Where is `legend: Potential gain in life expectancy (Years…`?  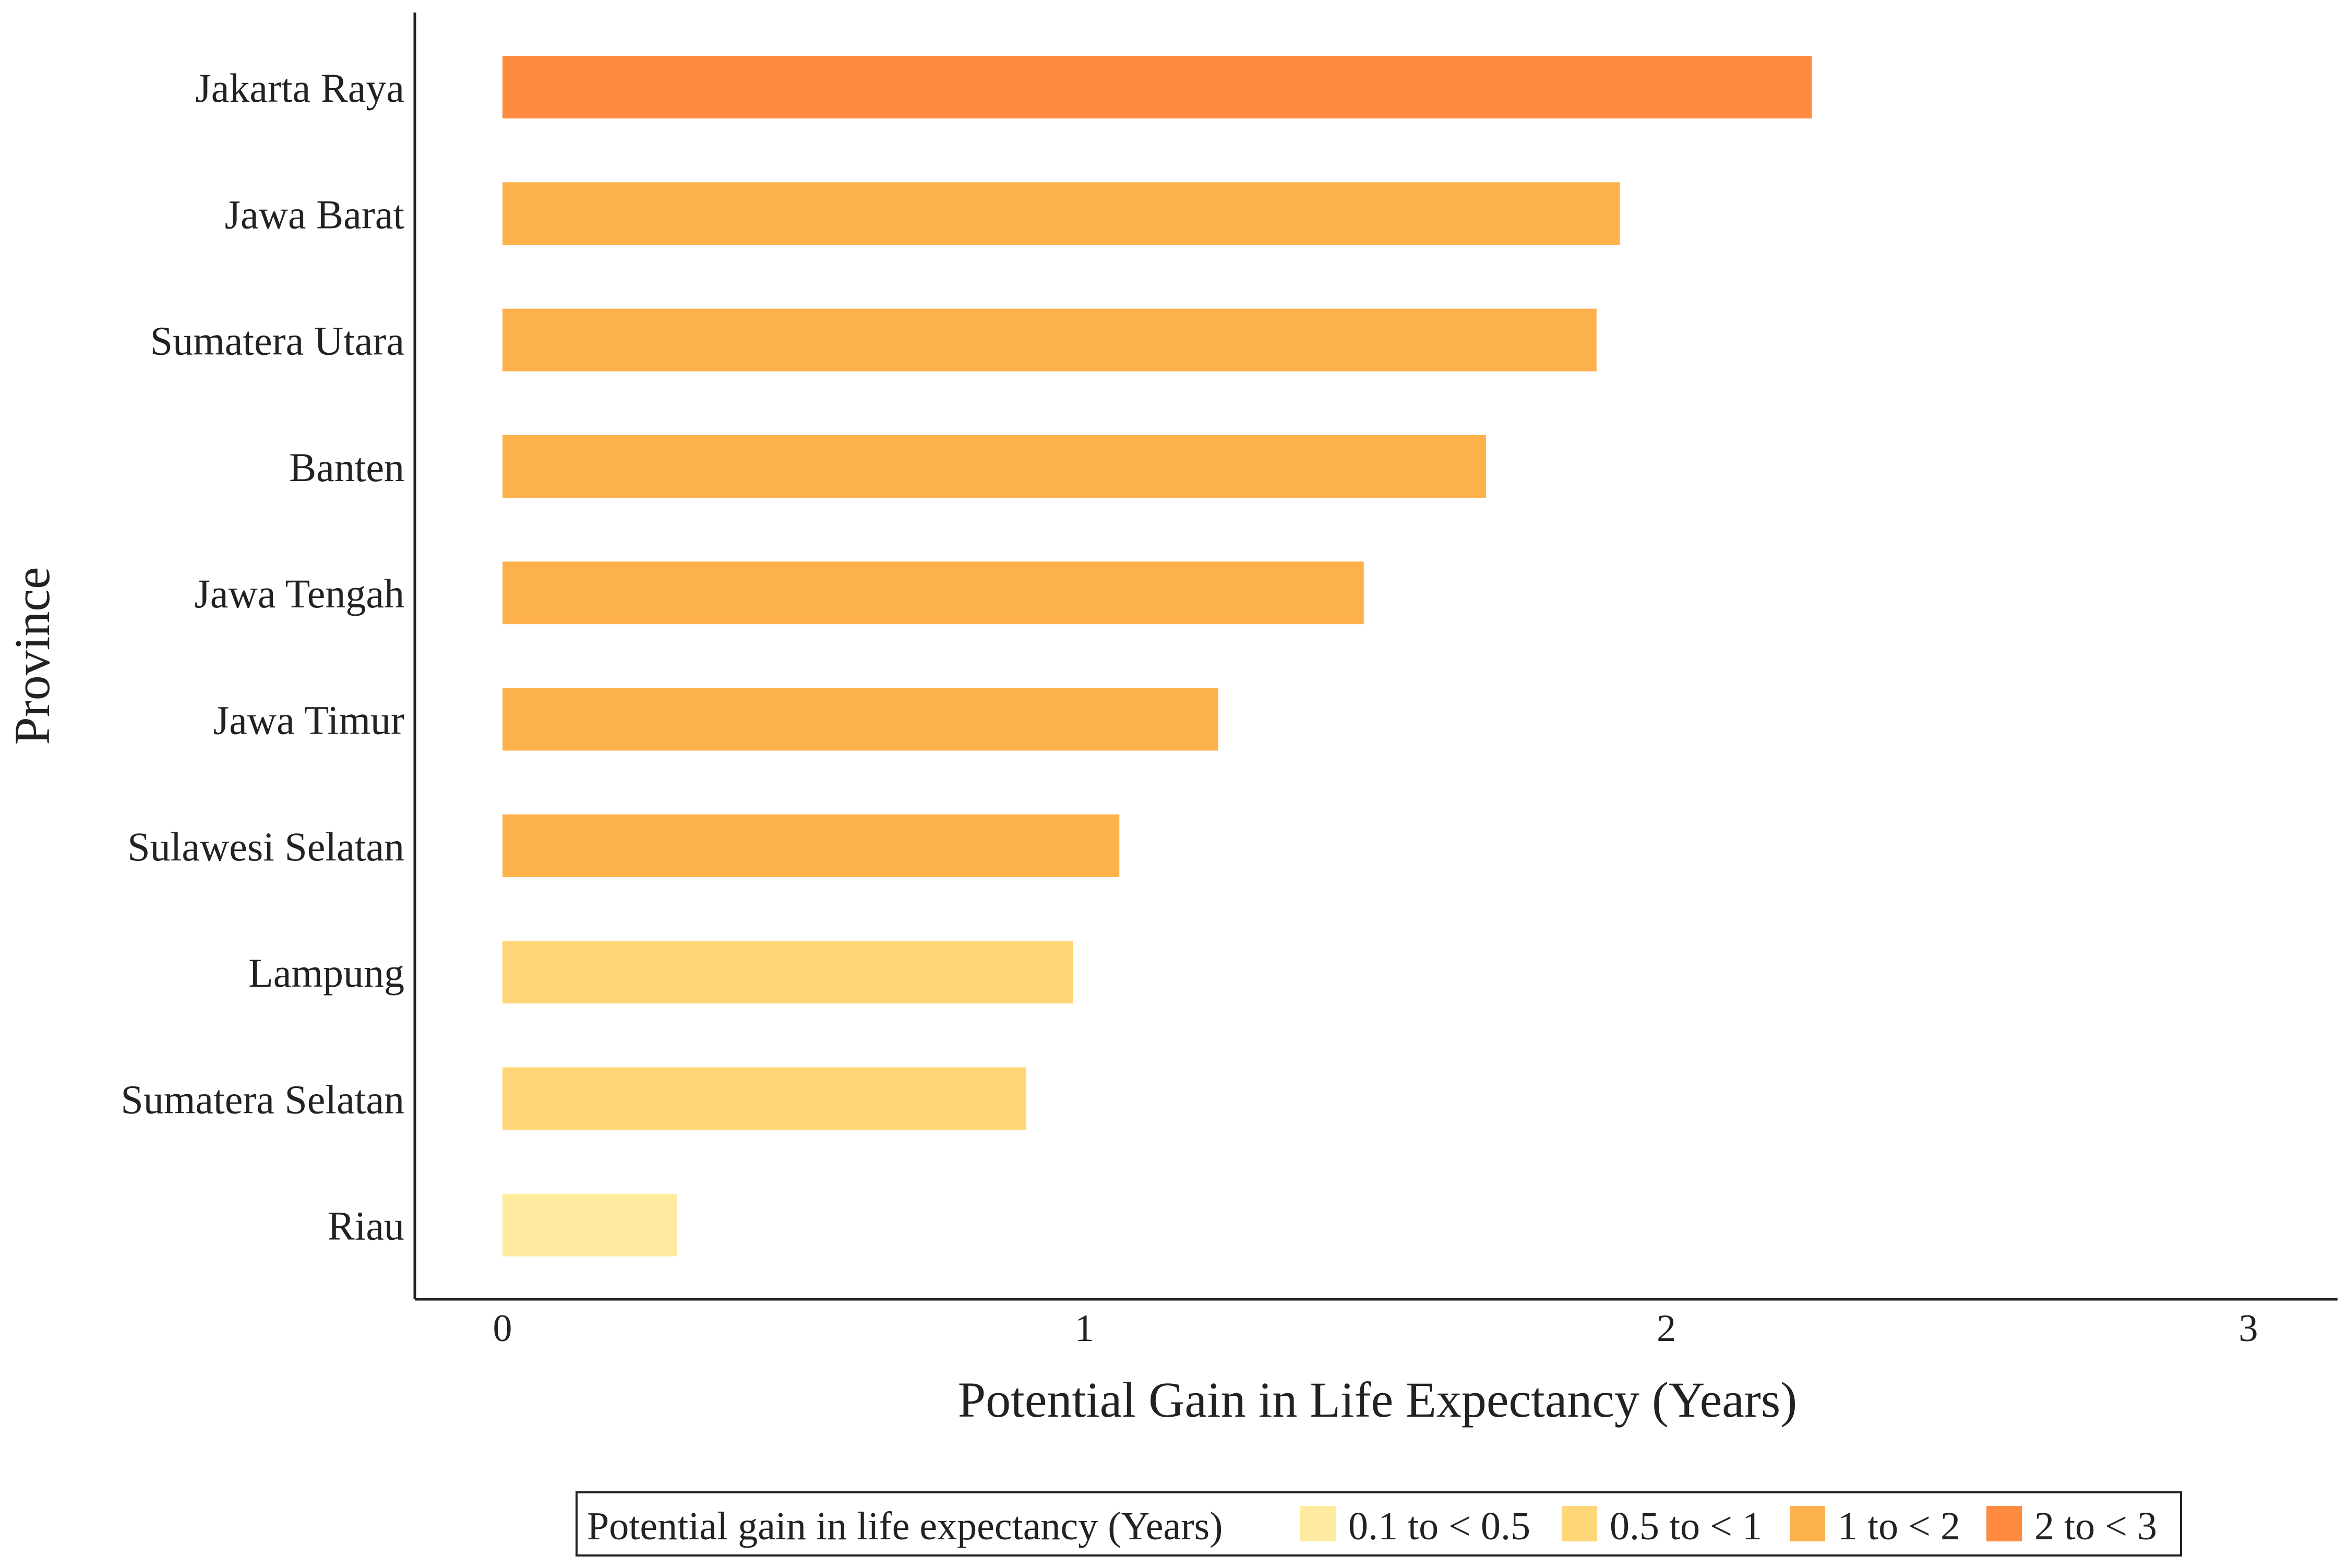
legend: Potential gain in life expectancy (Years… is located at coordinates (1379, 1524).